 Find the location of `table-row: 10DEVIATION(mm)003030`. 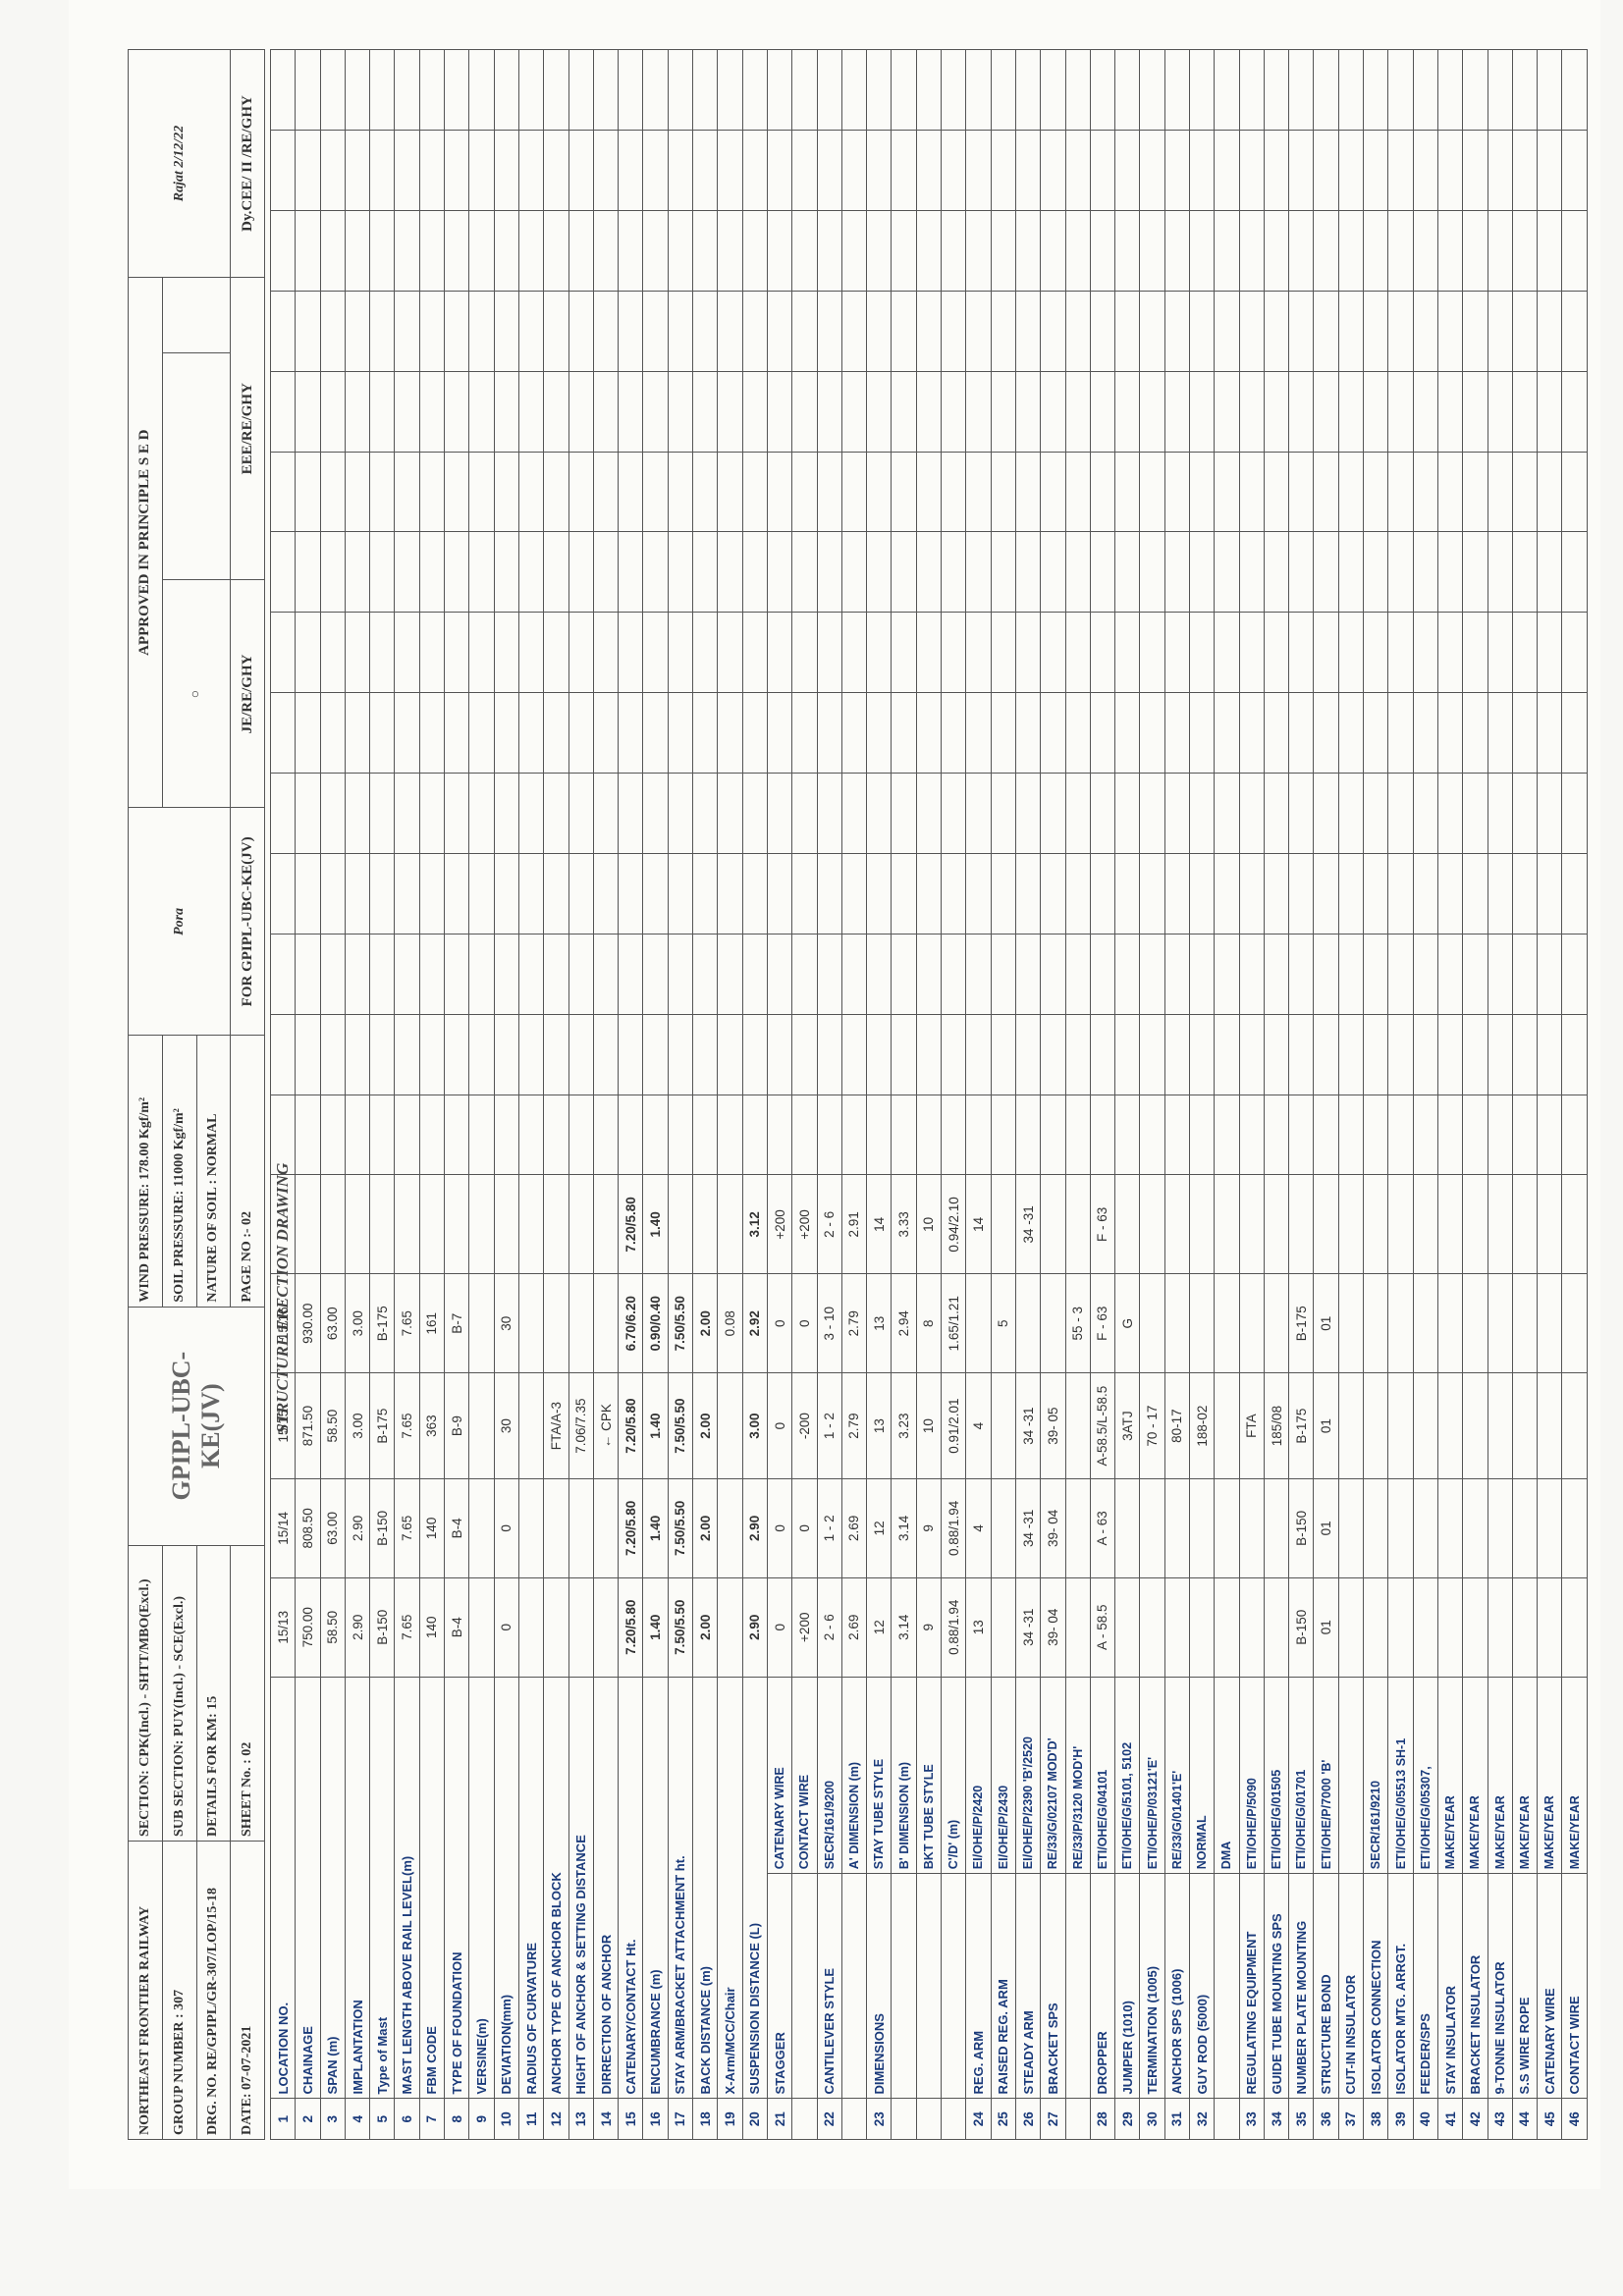

table-row: 10DEVIATION(mm)003030 is located at coordinates (506, 1095).